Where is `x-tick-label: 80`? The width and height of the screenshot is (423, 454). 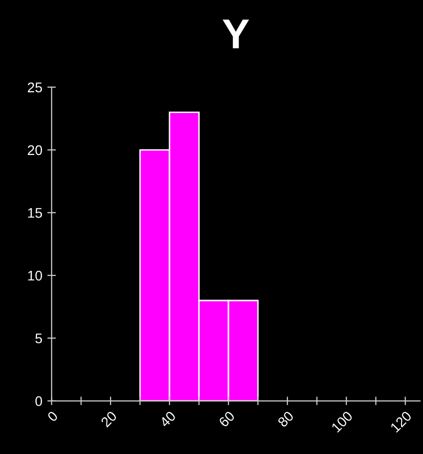 x-tick-label: 80 is located at coordinates (285, 419).